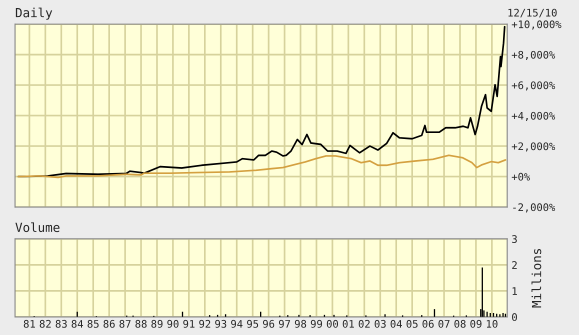 The image size is (579, 335). What do you see at coordinates (534, 55) in the screenshot?
I see `y-tick-label: +8,000%` at bounding box center [534, 55].